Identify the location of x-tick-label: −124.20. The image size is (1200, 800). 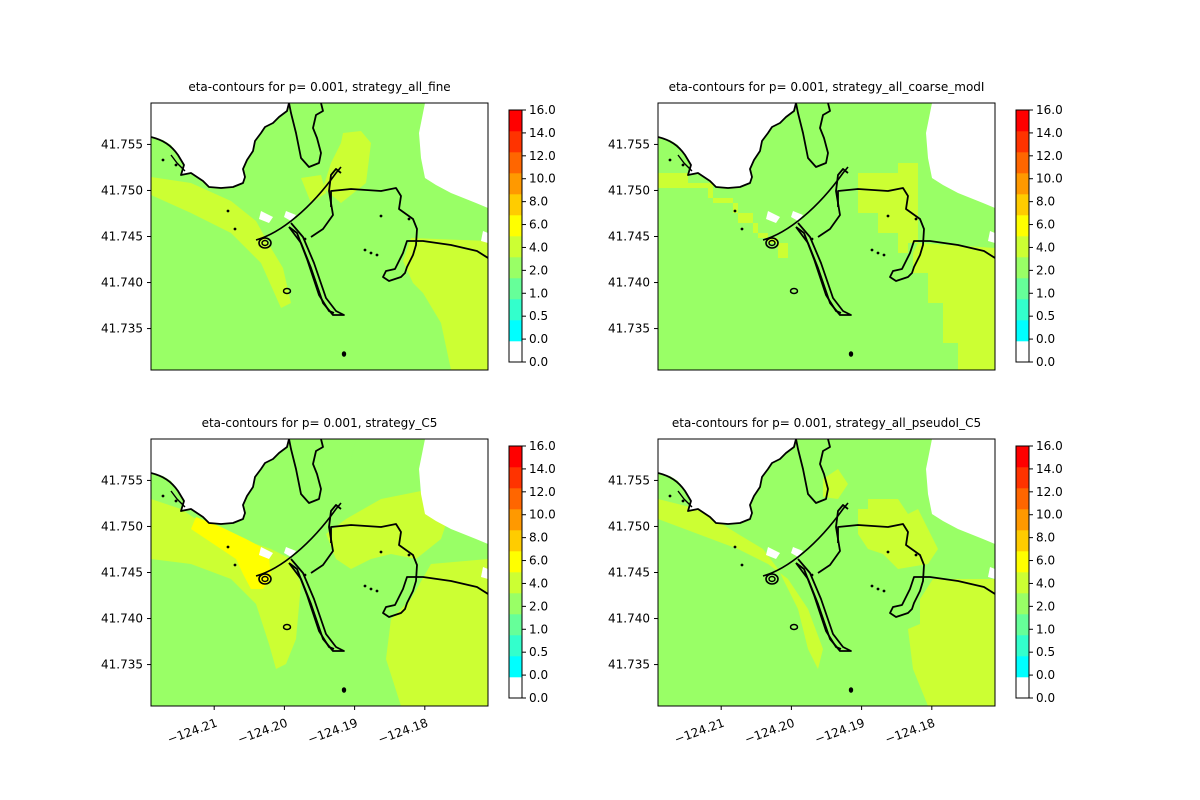
(770, 731).